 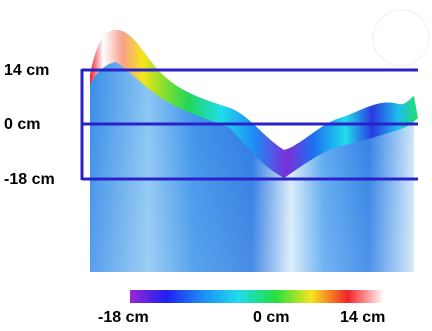 I want to click on level-label-bottom: -18 cm, so click(x=29, y=179).